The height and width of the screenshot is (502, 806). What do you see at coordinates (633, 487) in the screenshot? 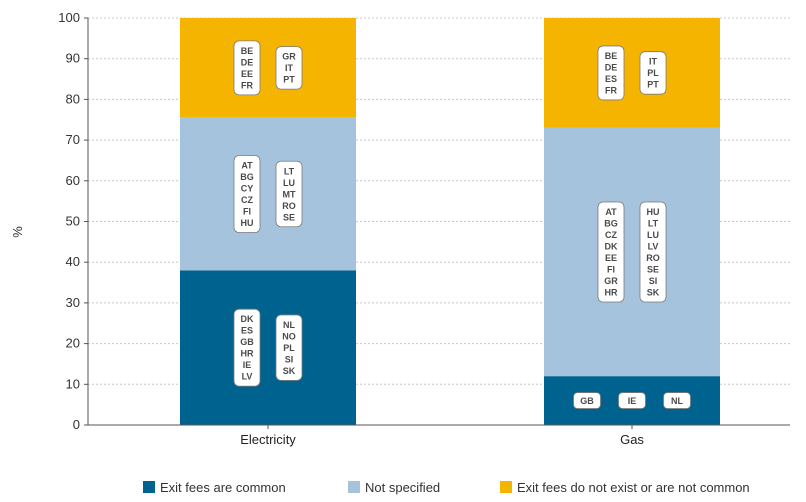
I see `legend-label: Exit fees do not exist or are not common` at bounding box center [633, 487].